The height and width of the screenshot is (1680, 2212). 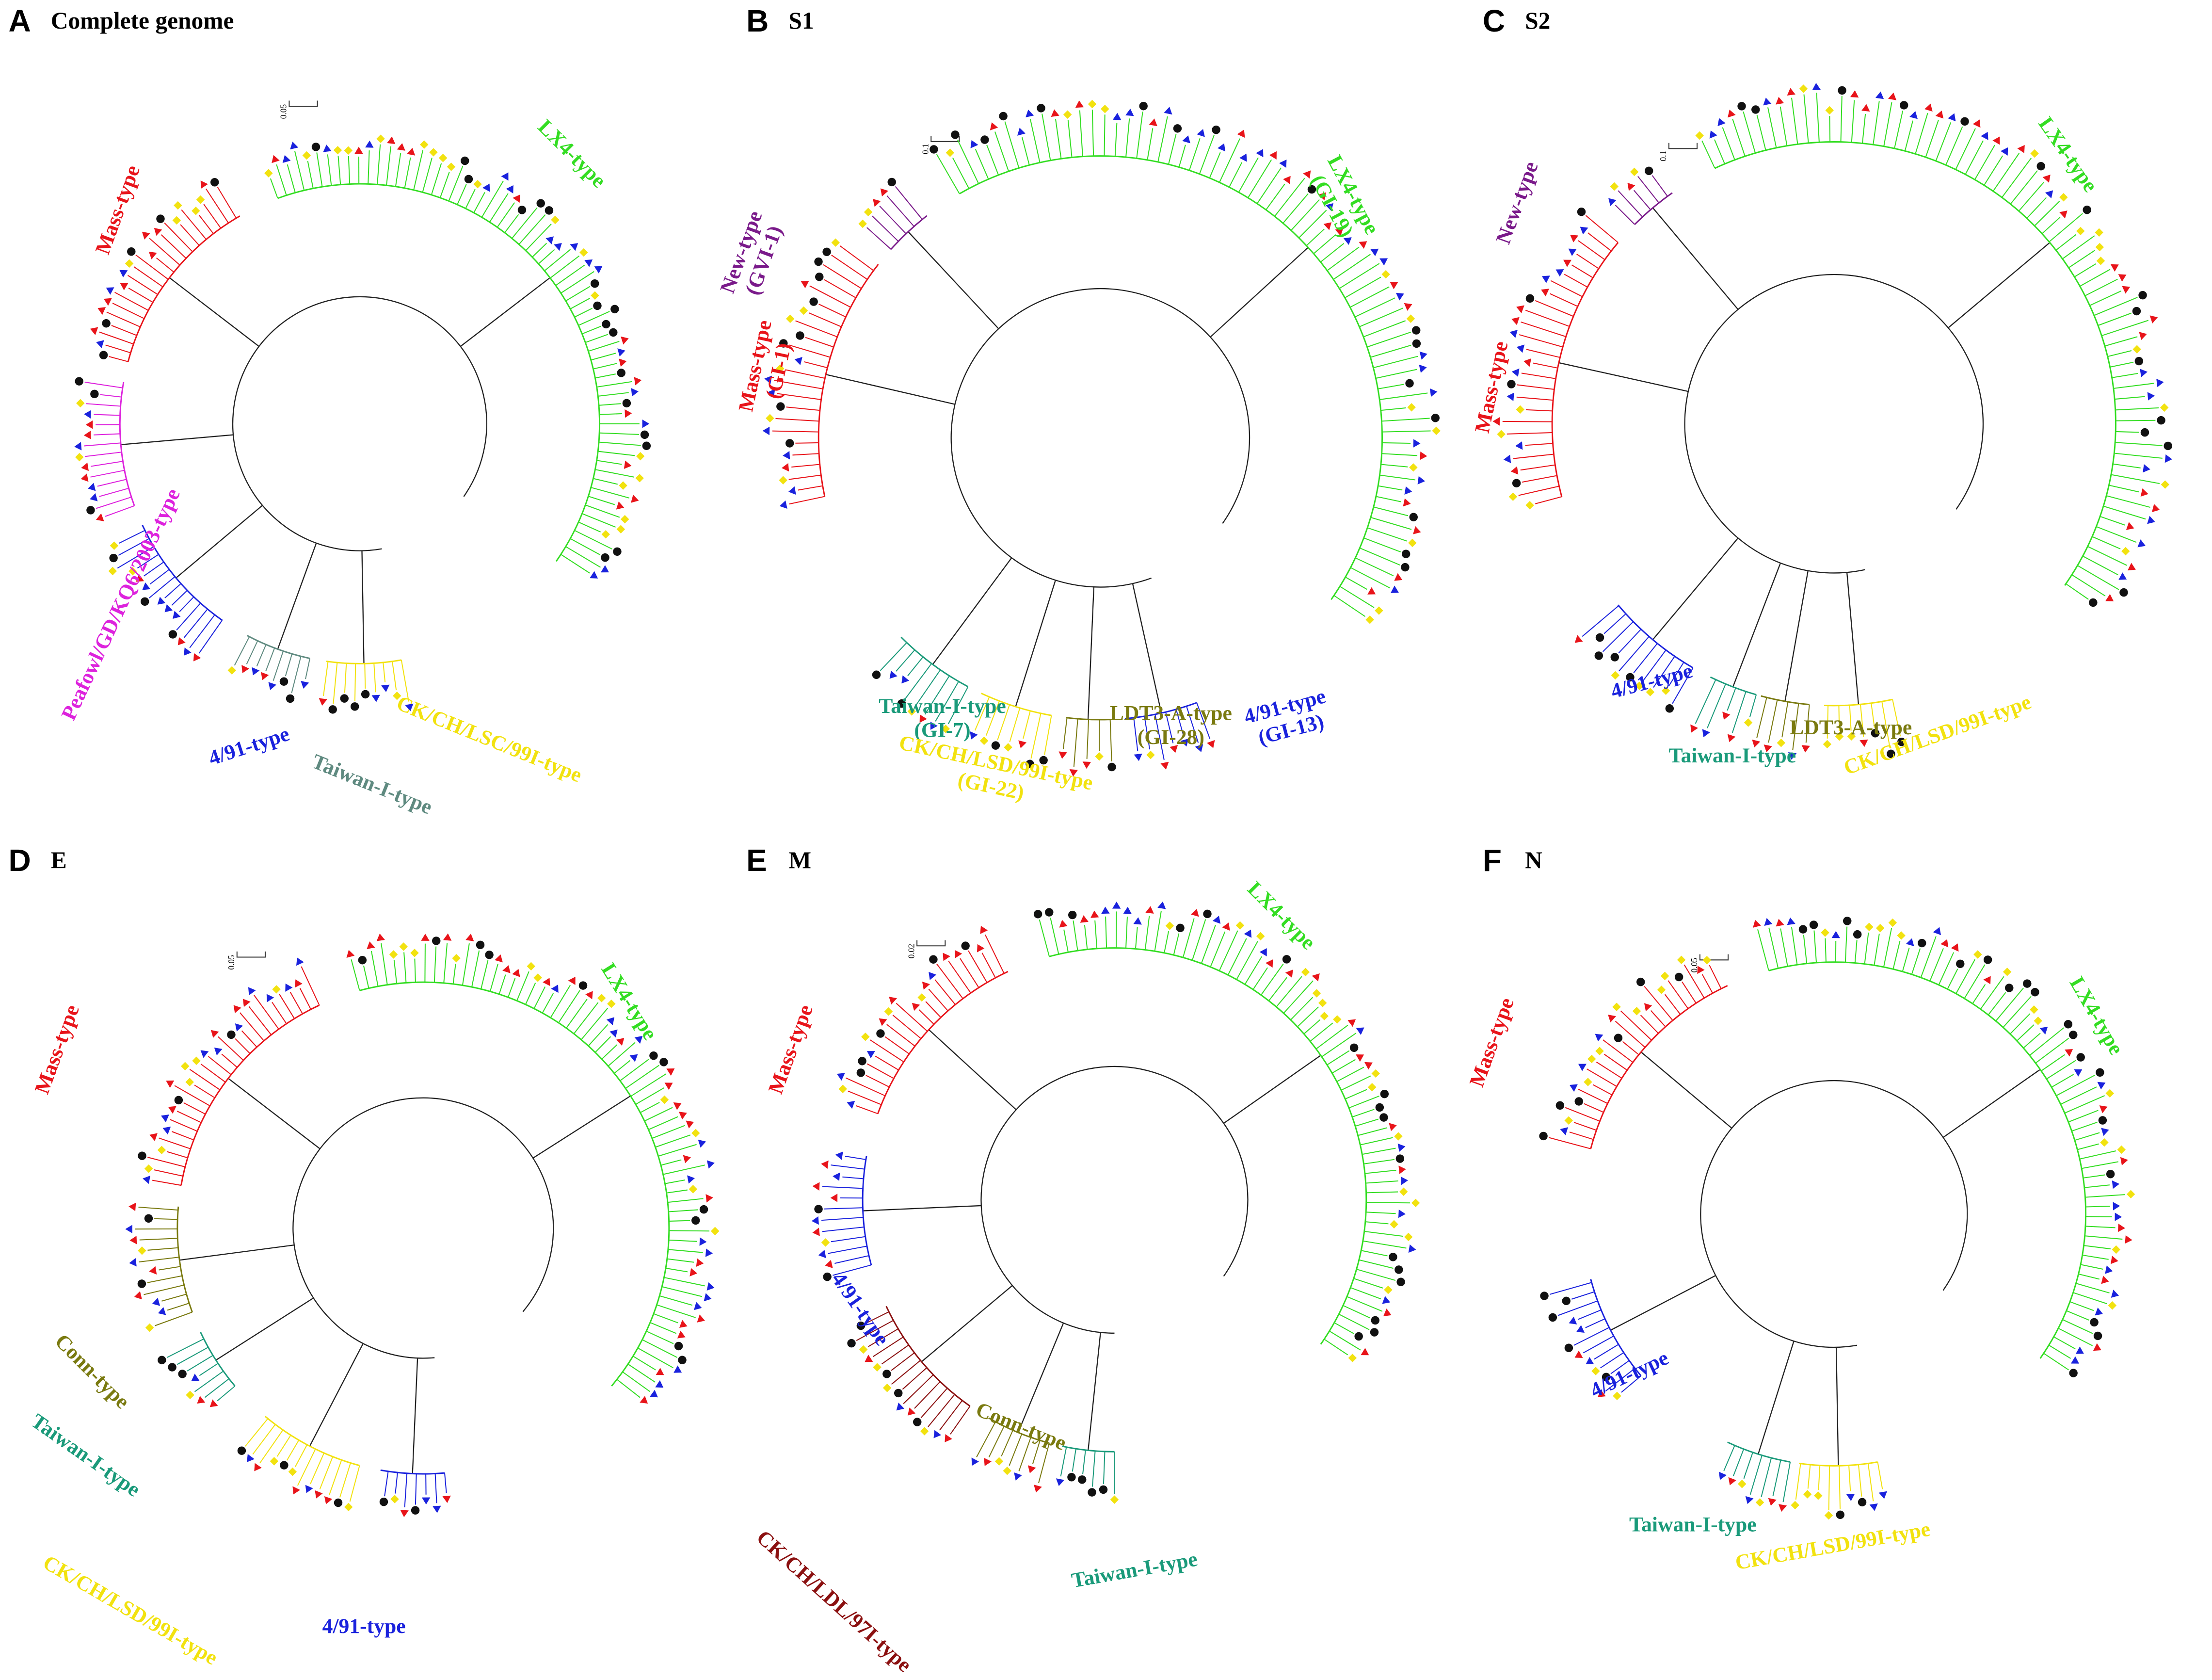 What do you see at coordinates (911, 951) in the screenshot?
I see `scale-label: 0.02` at bounding box center [911, 951].